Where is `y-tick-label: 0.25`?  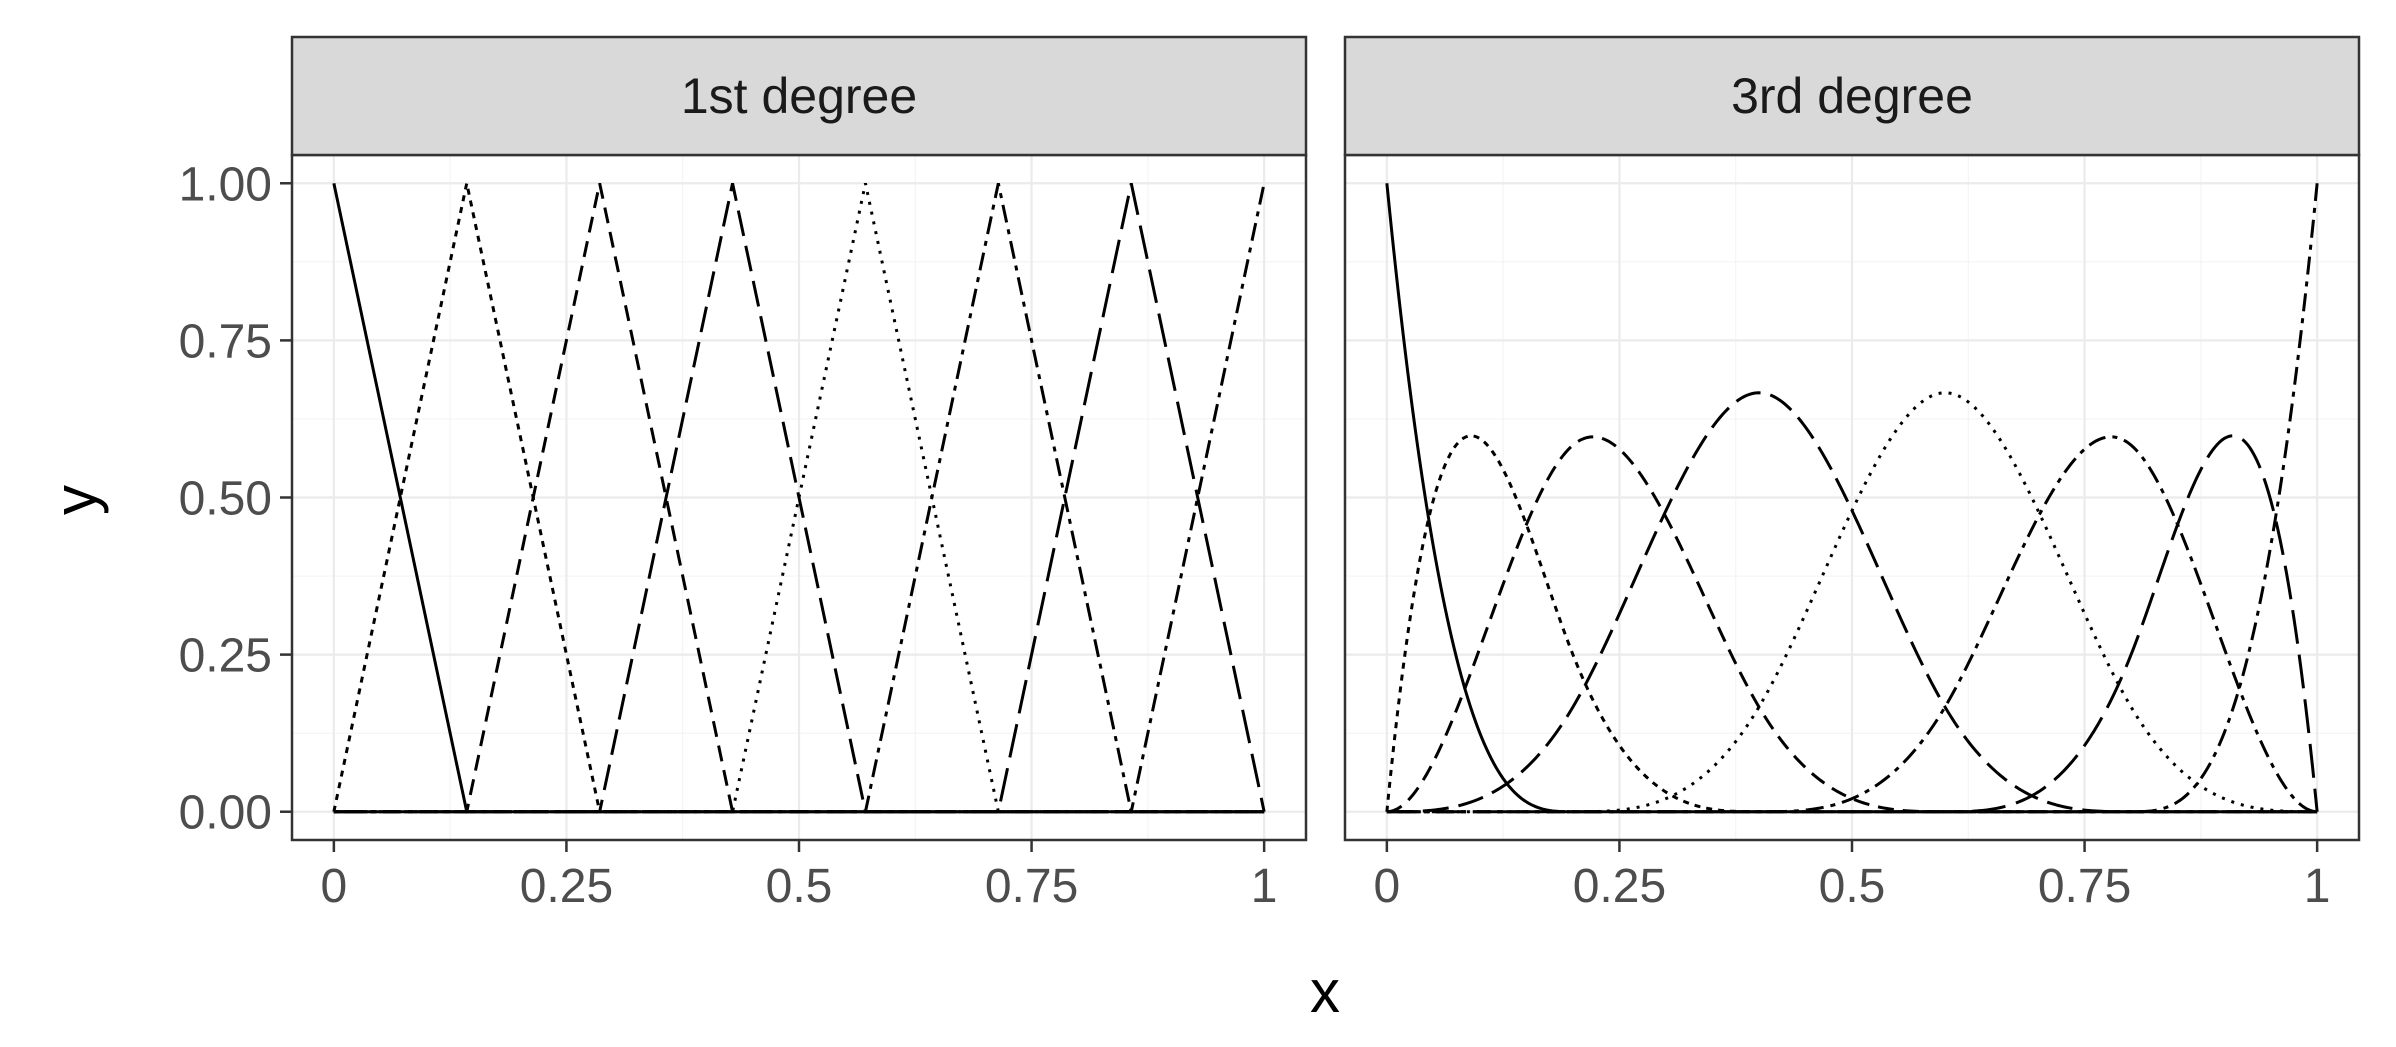
y-tick-label: 0.25 is located at coordinates (225, 656).